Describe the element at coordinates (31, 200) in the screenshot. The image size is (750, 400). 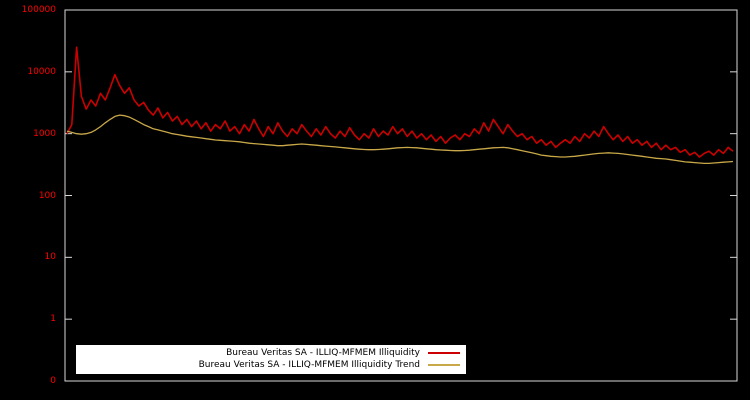
I see `y-axis-labels: 100000 10000 1000 100 10 1 0` at that location.